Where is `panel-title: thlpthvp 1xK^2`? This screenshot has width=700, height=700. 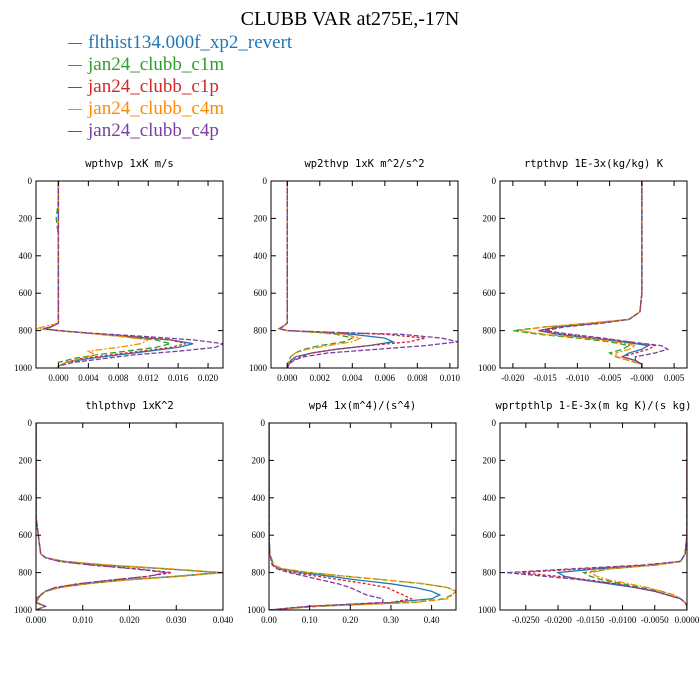
panel-title: thlpthvp 1xK^2 is located at coordinates (129, 406).